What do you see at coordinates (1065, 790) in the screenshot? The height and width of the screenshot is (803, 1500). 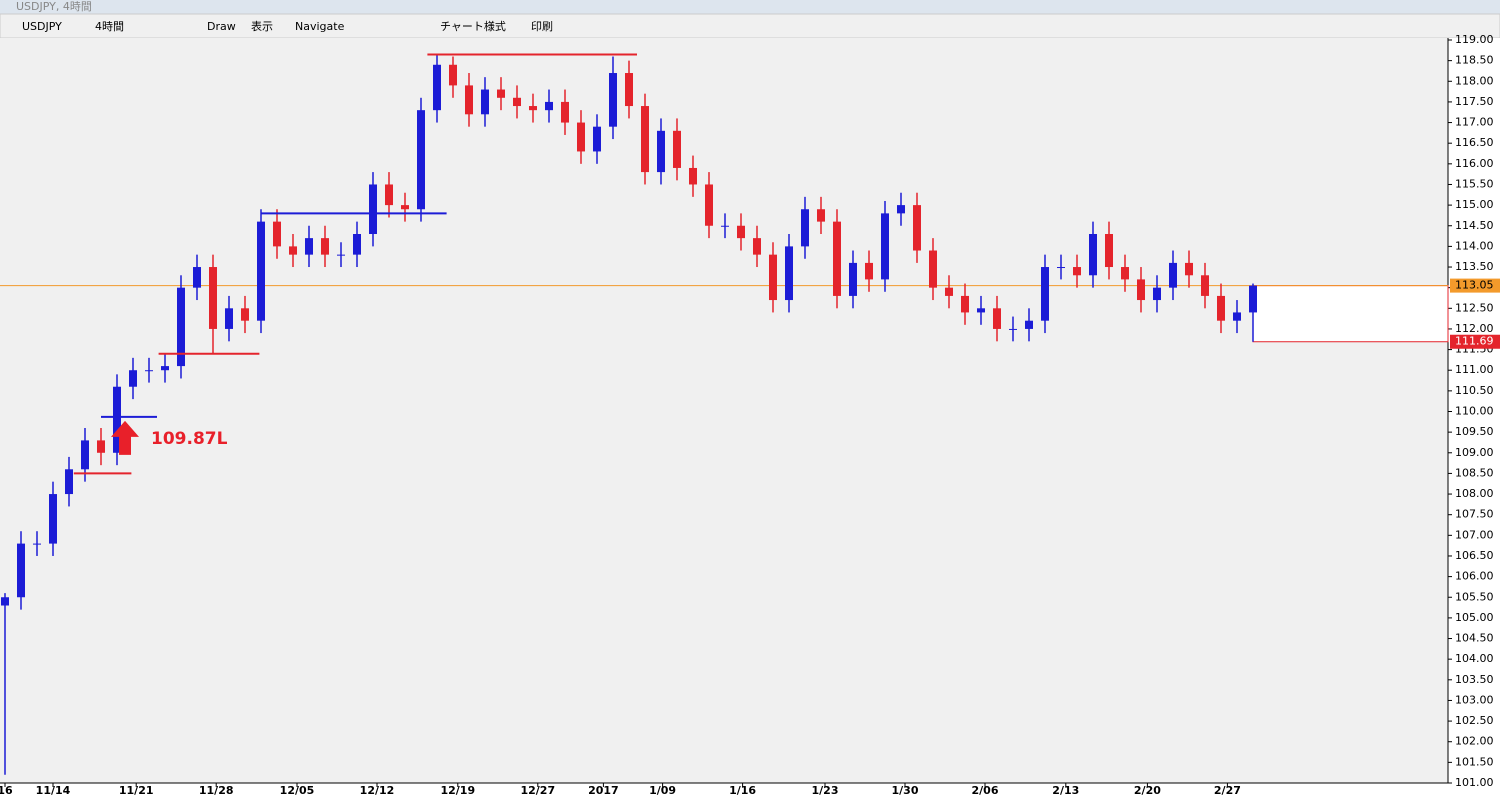 I see `x-tick-label: 2/13` at bounding box center [1065, 790].